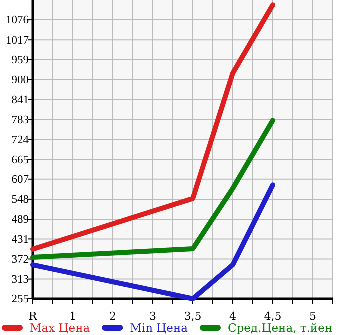 This screenshot has height=335, width=345. I want to click on y-tick-label: 665, so click(21, 160).